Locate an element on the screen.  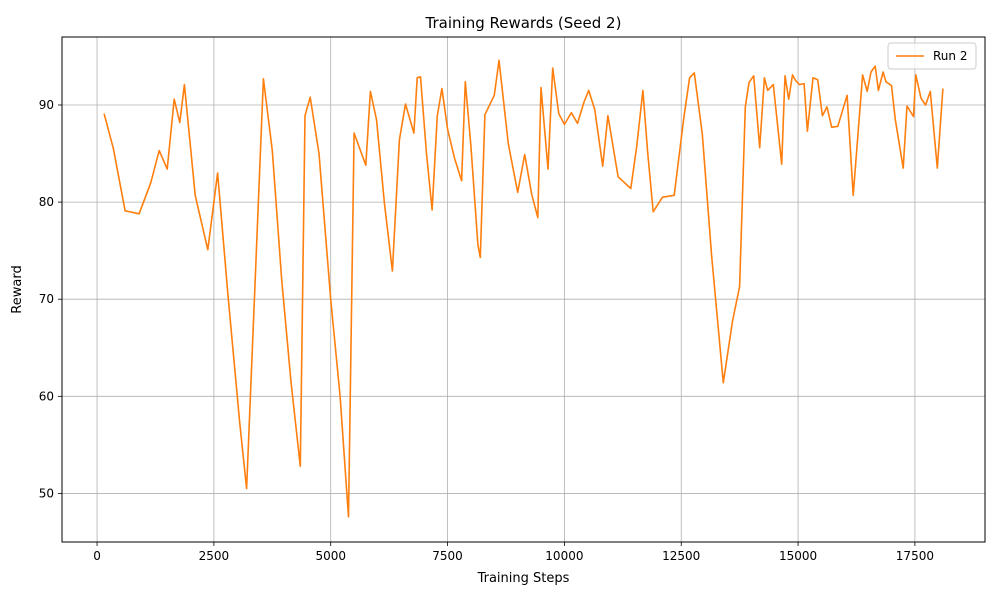
legend-label-run-2: Run 2 is located at coordinates (950, 56).